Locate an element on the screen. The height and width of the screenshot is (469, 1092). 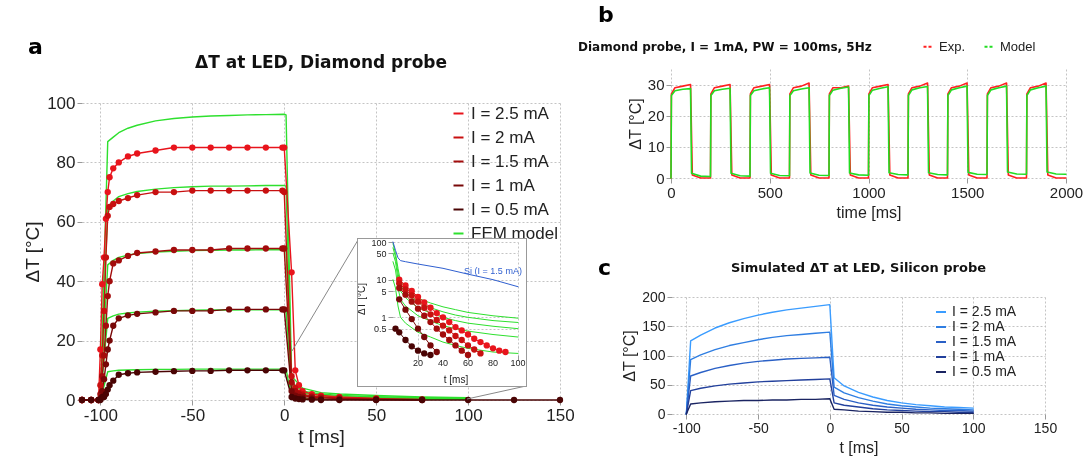
chart-title: Diamond probe, I = 1mA, PW = 100ms, 5Hz is located at coordinates (725, 47).